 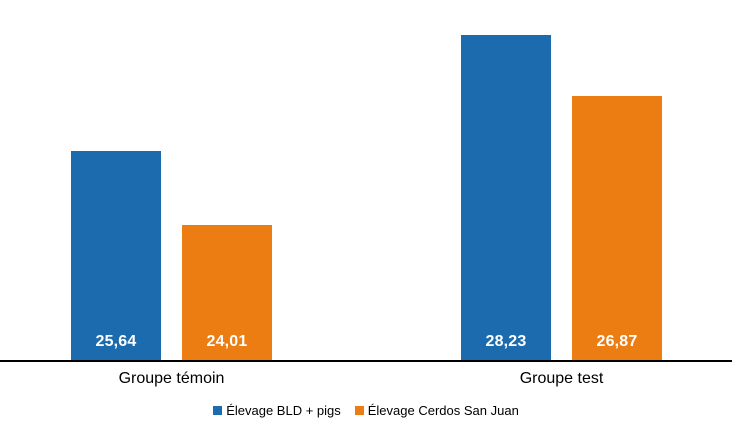 What do you see at coordinates (171, 378) in the screenshot?
I see `category-label-groupe-temoin: Groupe témoin` at bounding box center [171, 378].